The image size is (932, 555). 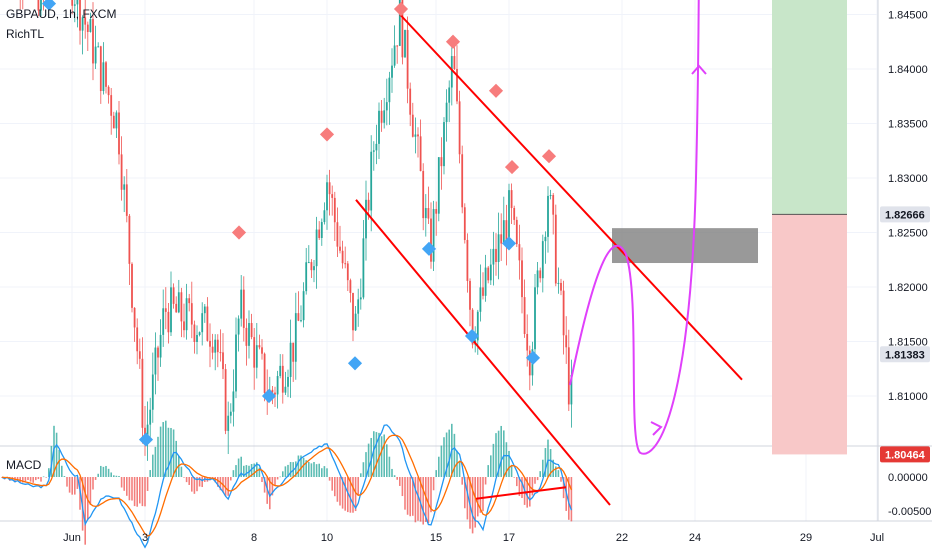 I want to click on signal-line, so click(x=287, y=485).